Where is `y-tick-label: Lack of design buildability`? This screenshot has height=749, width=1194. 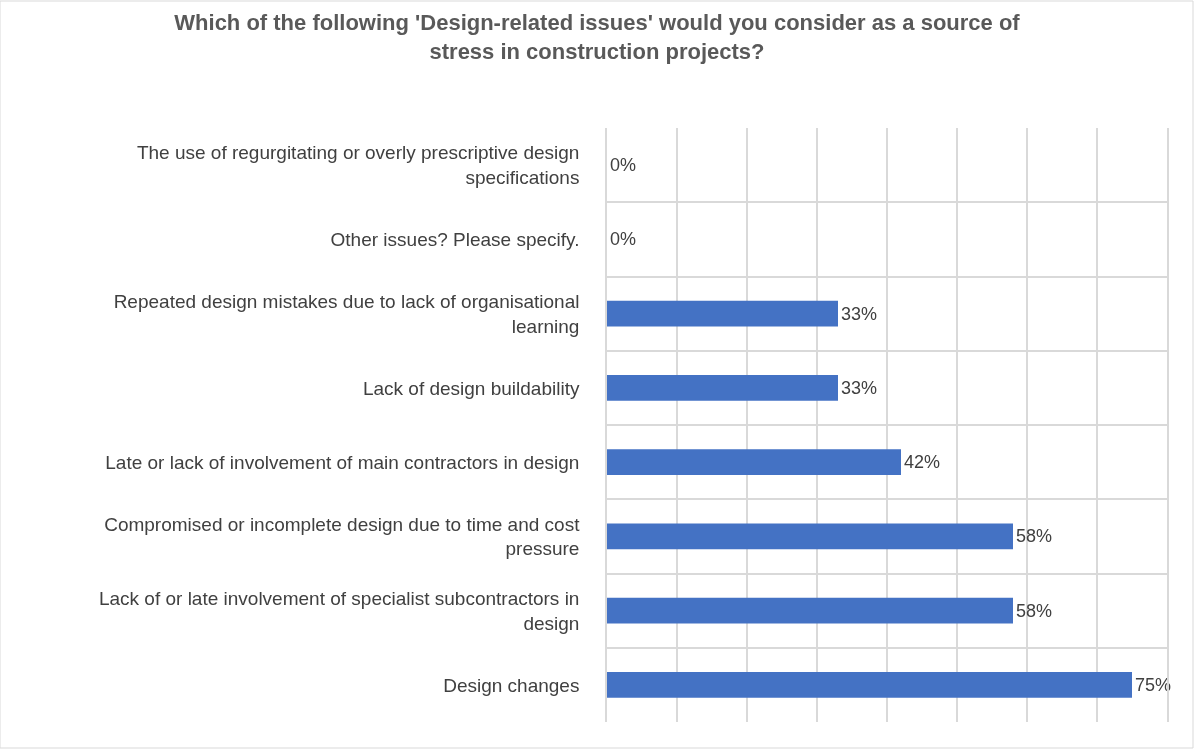
y-tick-label: Lack of design buildability is located at coordinates (471, 388).